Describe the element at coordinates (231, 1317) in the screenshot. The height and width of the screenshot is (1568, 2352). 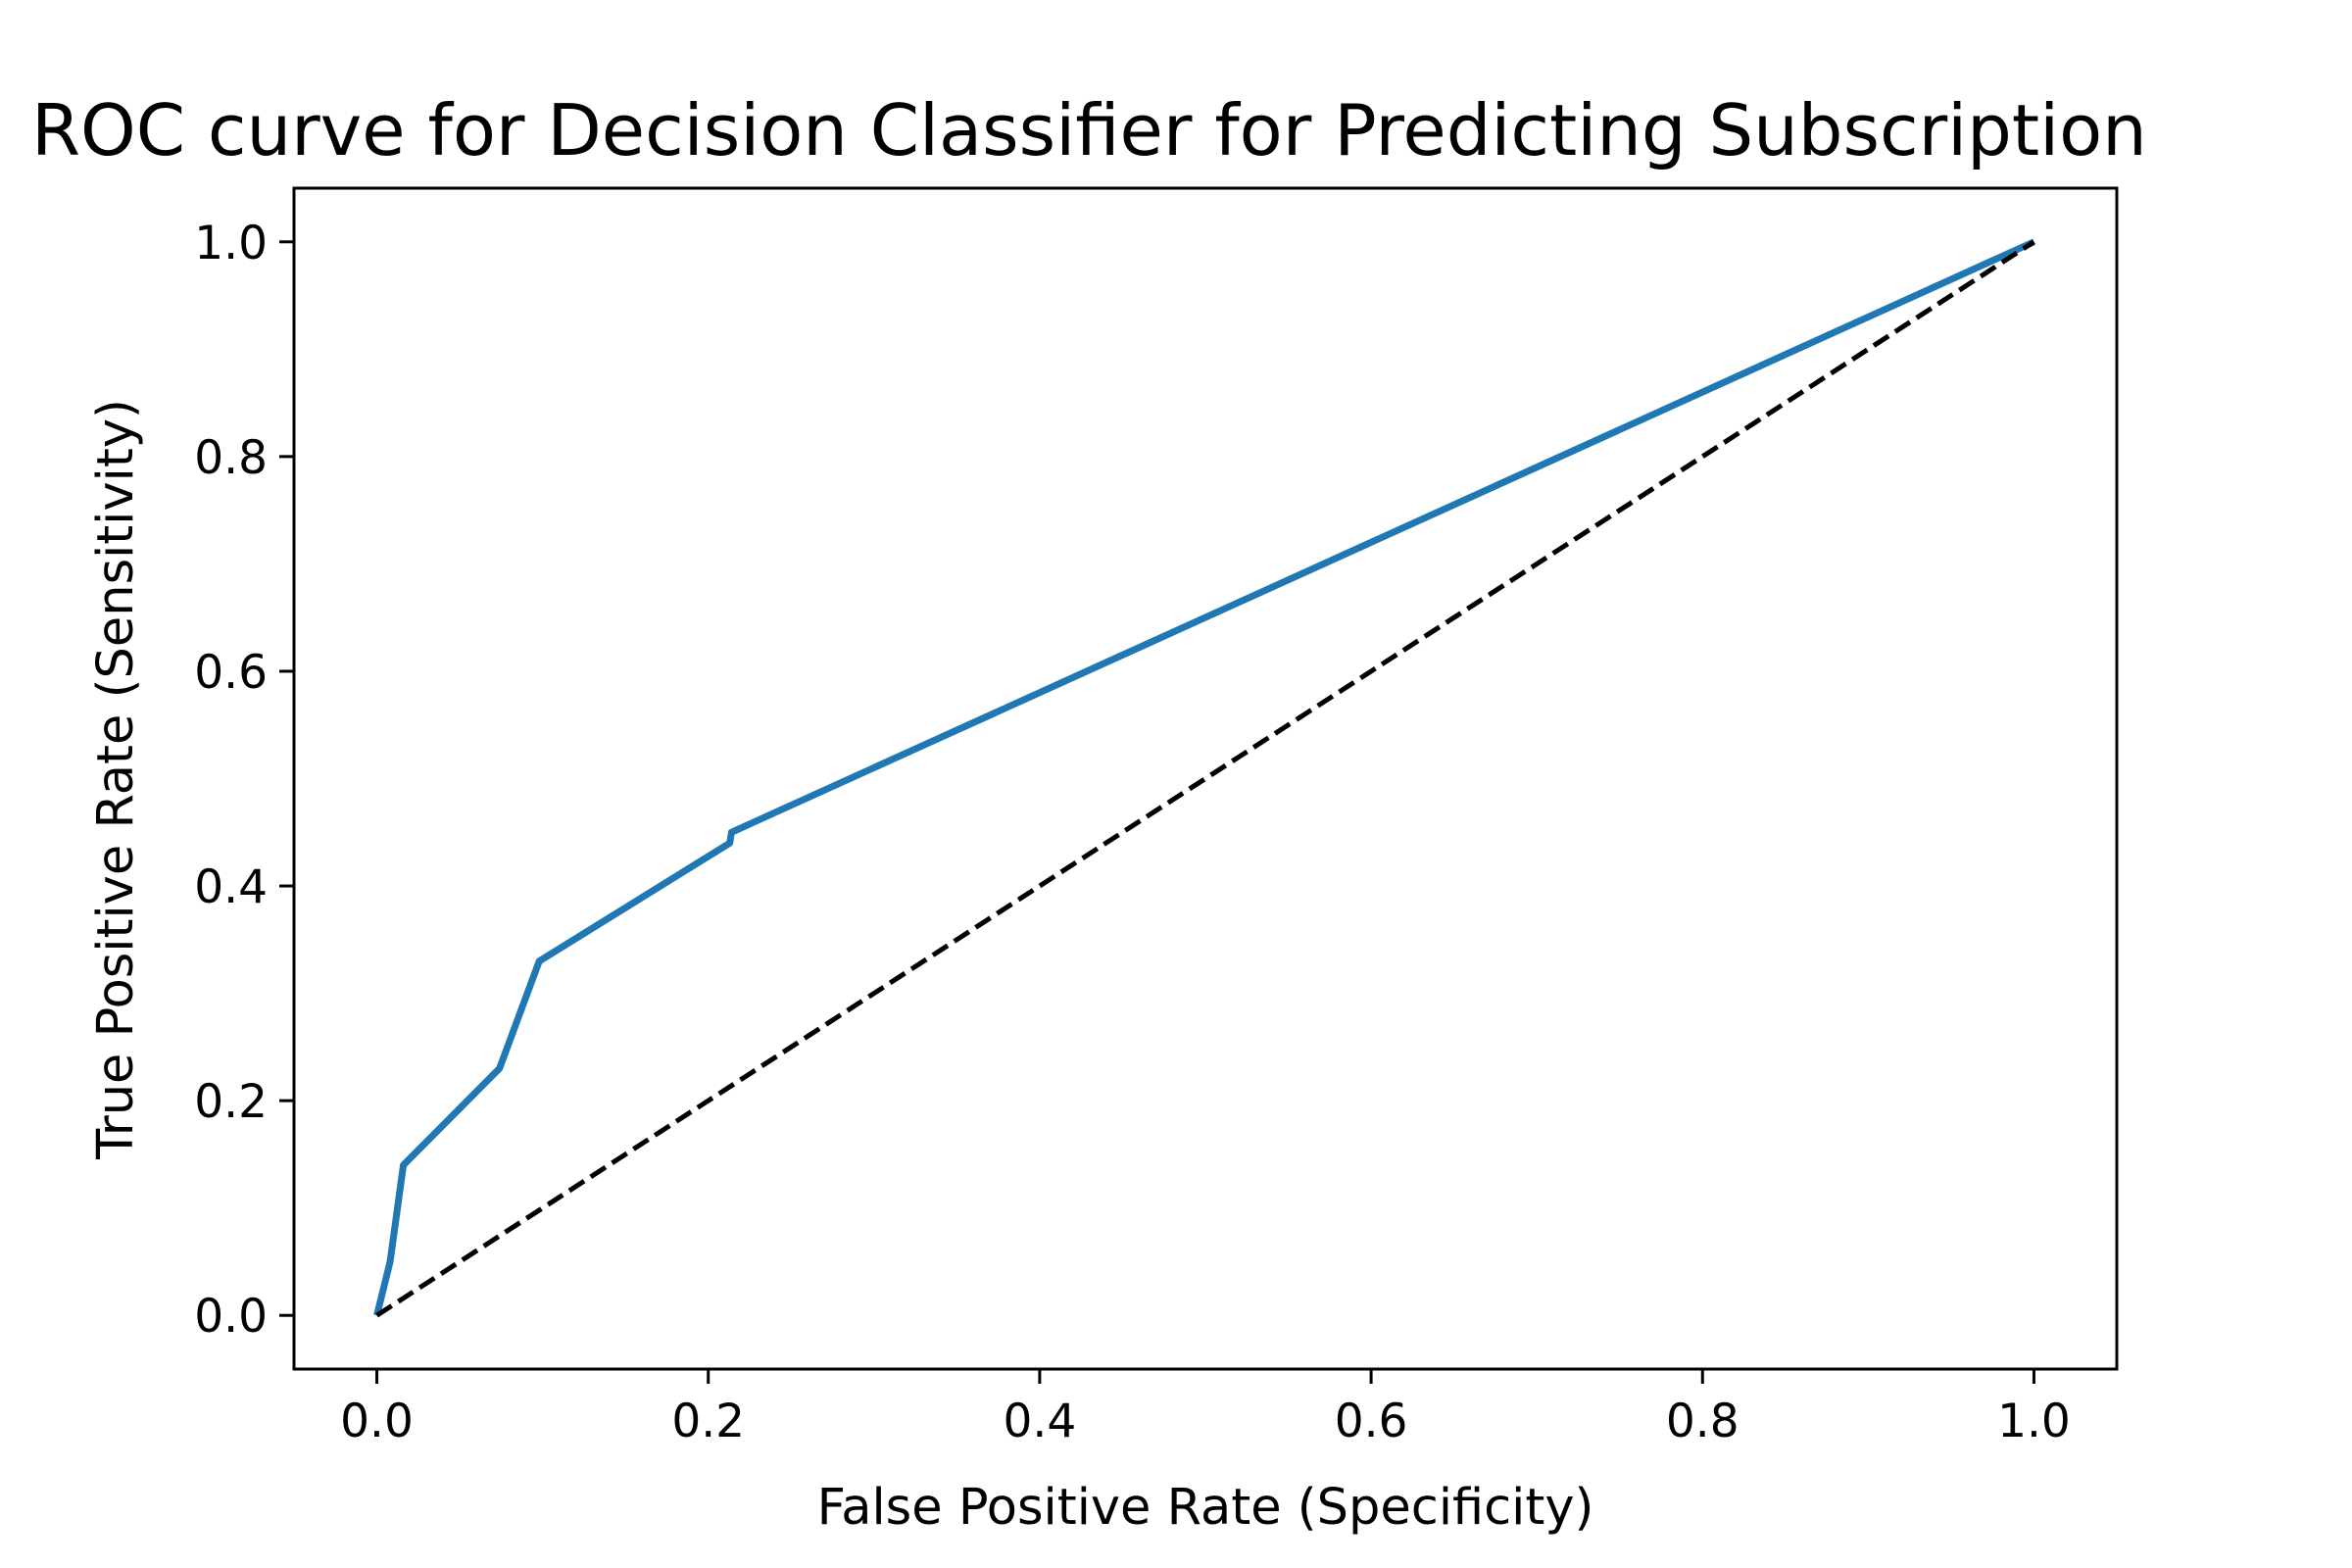
I see `y-tick-label: 0.0` at that location.